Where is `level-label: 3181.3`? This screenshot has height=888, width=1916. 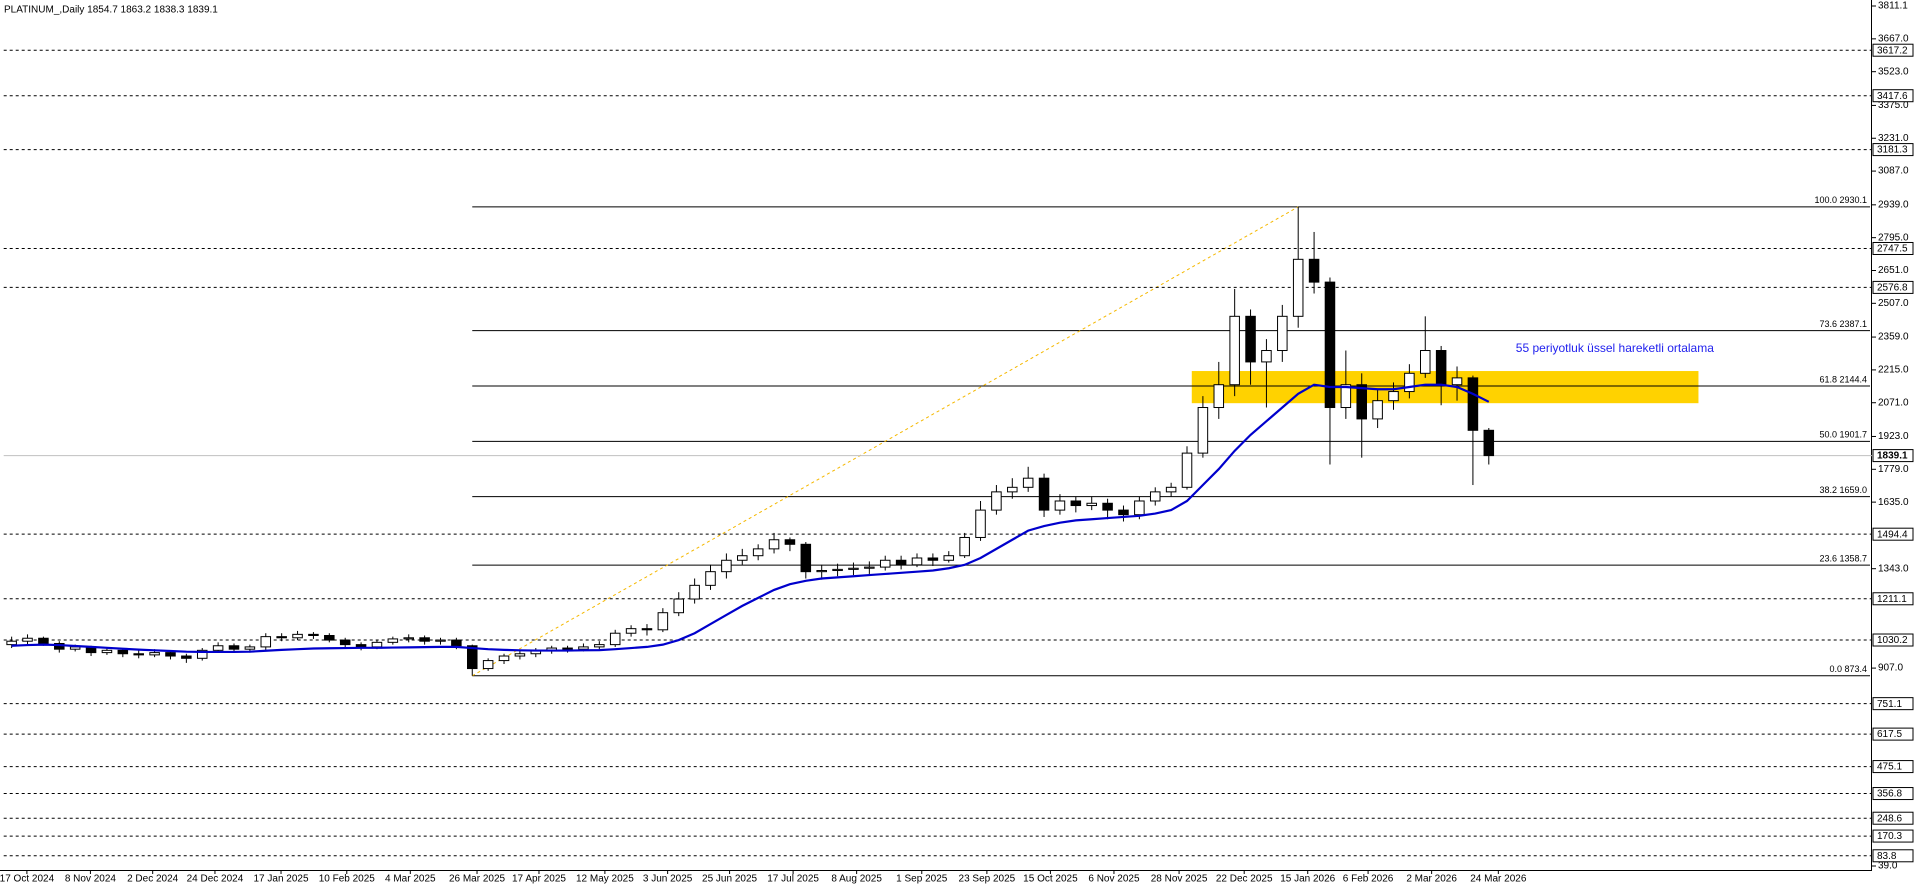
level-label: 3181.3 is located at coordinates (1892, 150).